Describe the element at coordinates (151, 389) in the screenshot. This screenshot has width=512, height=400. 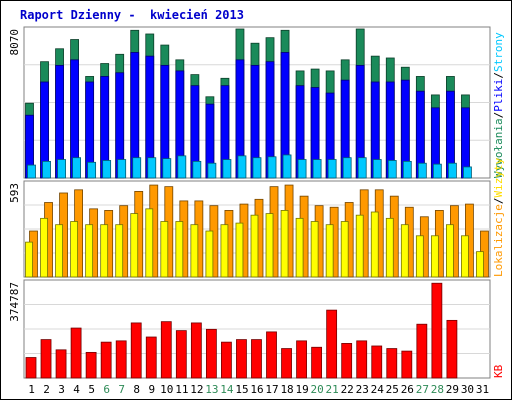
I see `day-label-9: 9` at that location.